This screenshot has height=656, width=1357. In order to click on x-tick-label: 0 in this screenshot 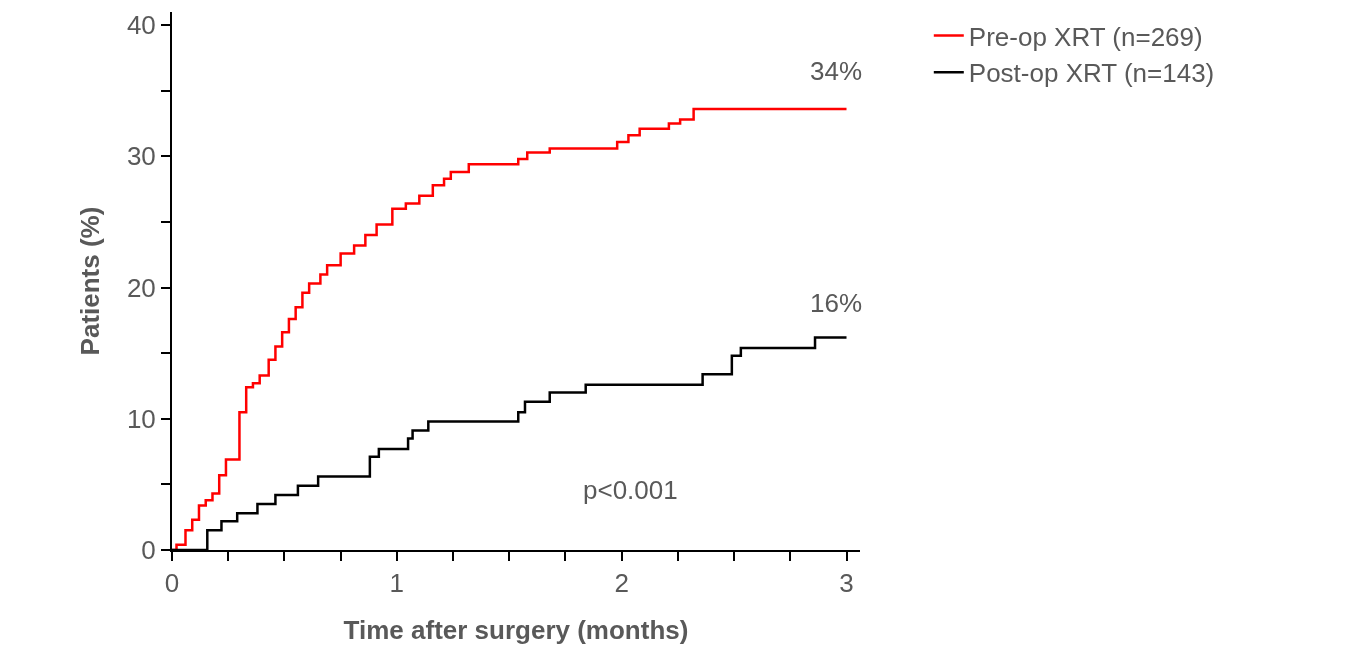, I will do `click(172, 583)`.